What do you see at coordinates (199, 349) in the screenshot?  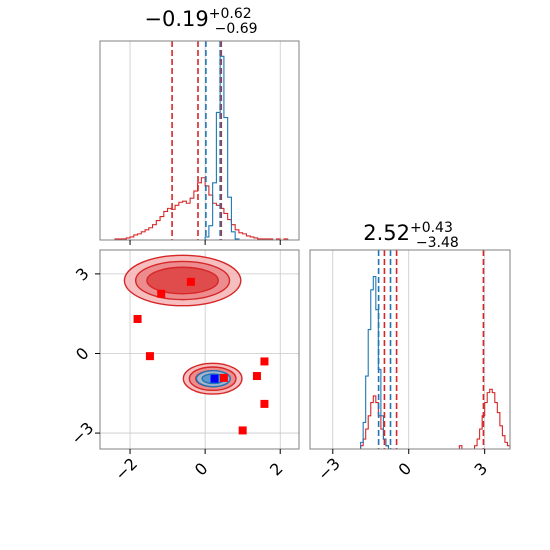 I see `joint-frame` at bounding box center [199, 349].